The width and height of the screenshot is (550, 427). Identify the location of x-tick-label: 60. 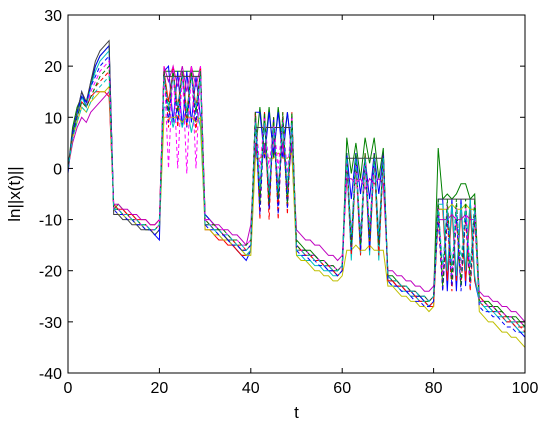
(342, 388).